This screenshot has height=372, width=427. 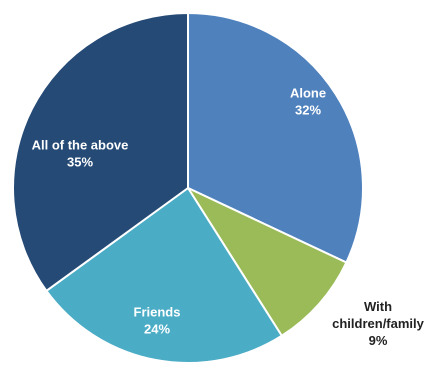 What do you see at coordinates (308, 93) in the screenshot?
I see `slice-label-line: Alone` at bounding box center [308, 93].